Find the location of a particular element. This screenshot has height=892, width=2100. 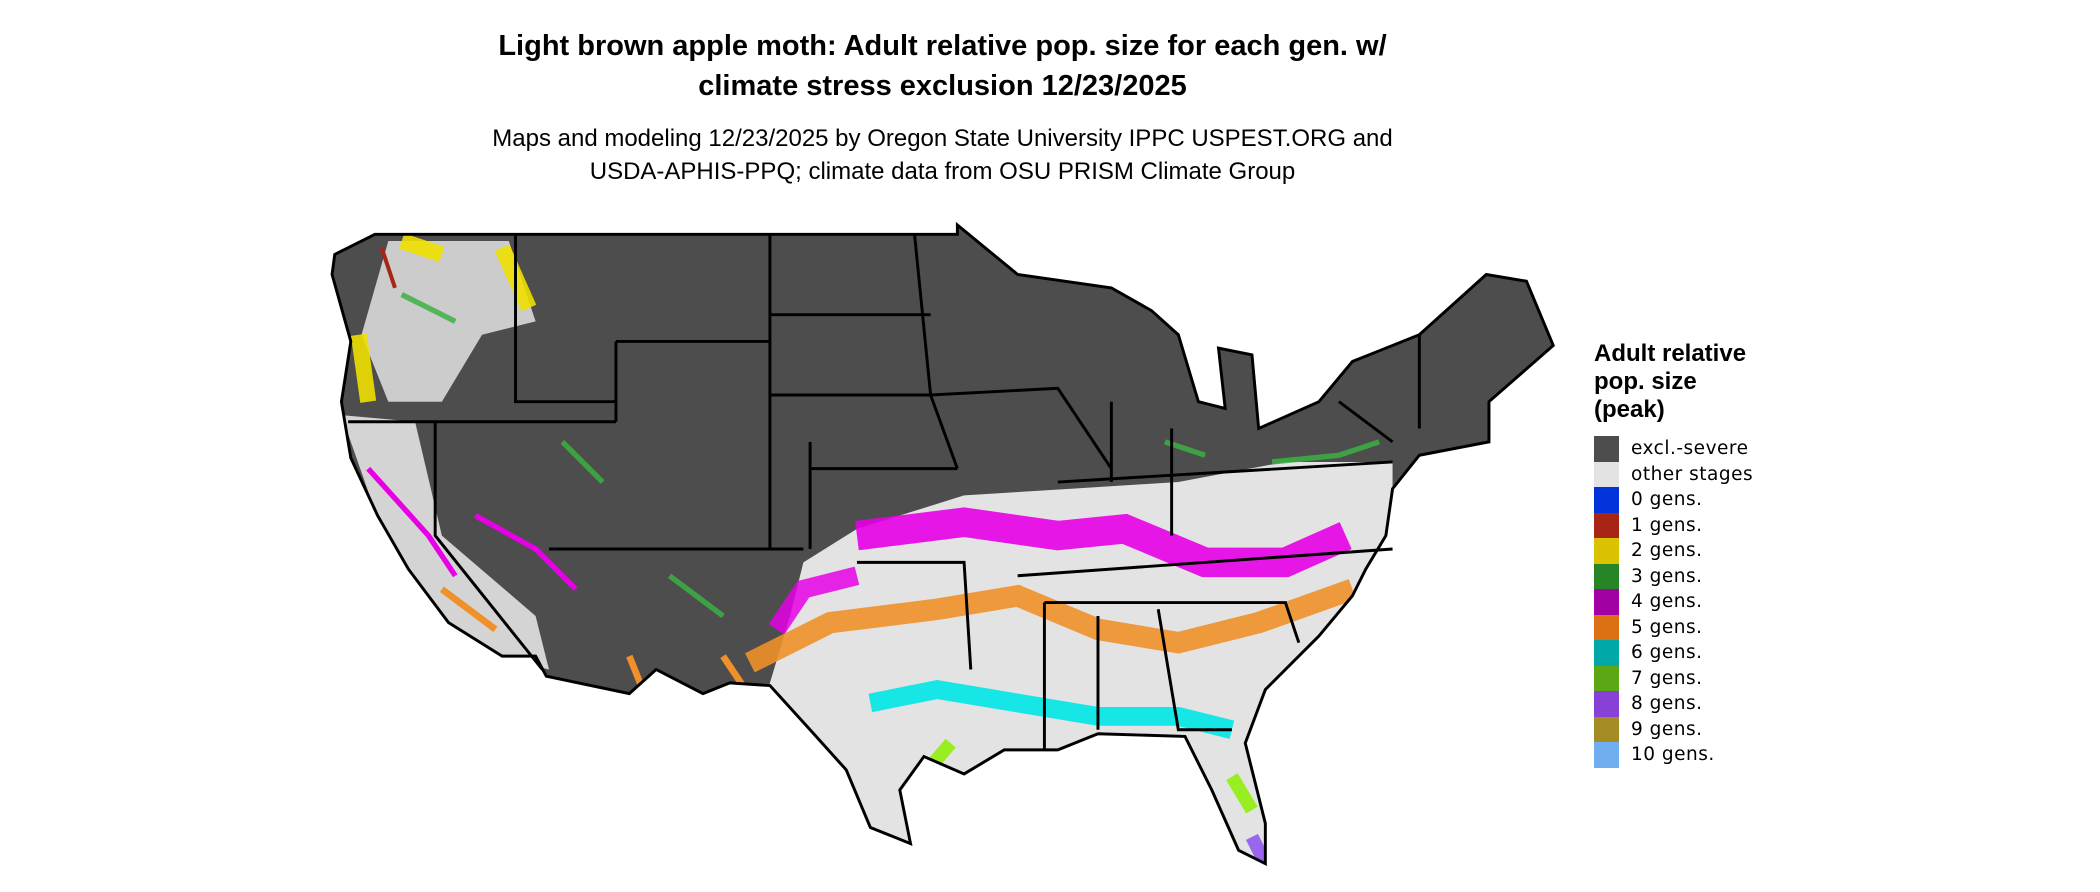

legend-item: 3 gens. is located at coordinates (1673, 576).